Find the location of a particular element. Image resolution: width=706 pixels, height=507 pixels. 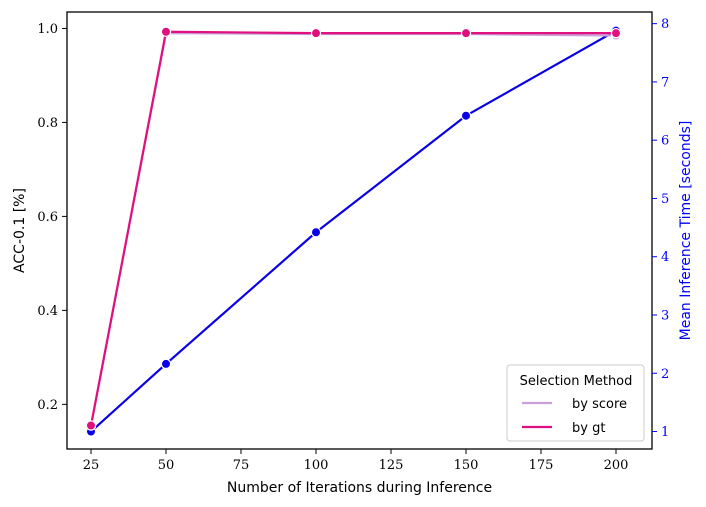

y-axis-right: 1 2 3 4 5 6 7 8 is located at coordinates (660, 228).